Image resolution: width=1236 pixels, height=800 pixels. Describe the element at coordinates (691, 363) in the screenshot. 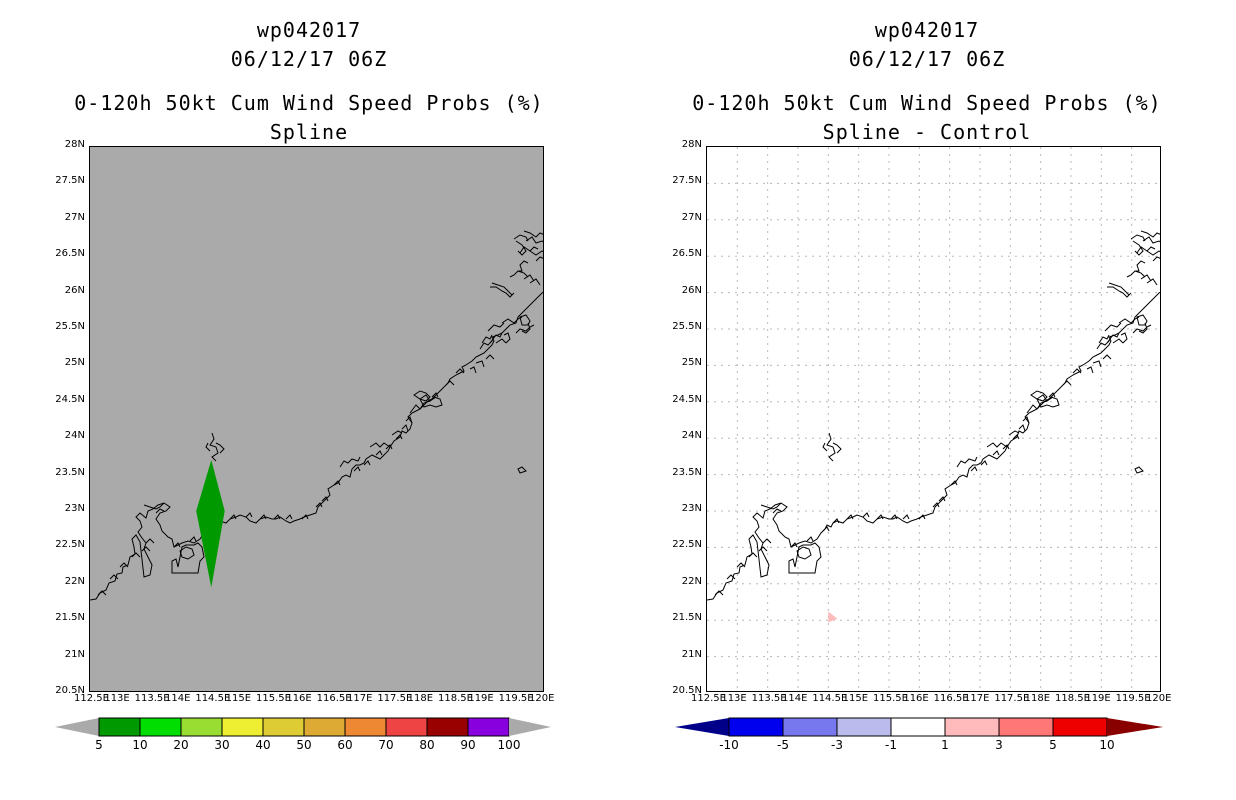

I see `latitude-label: 25N` at that location.